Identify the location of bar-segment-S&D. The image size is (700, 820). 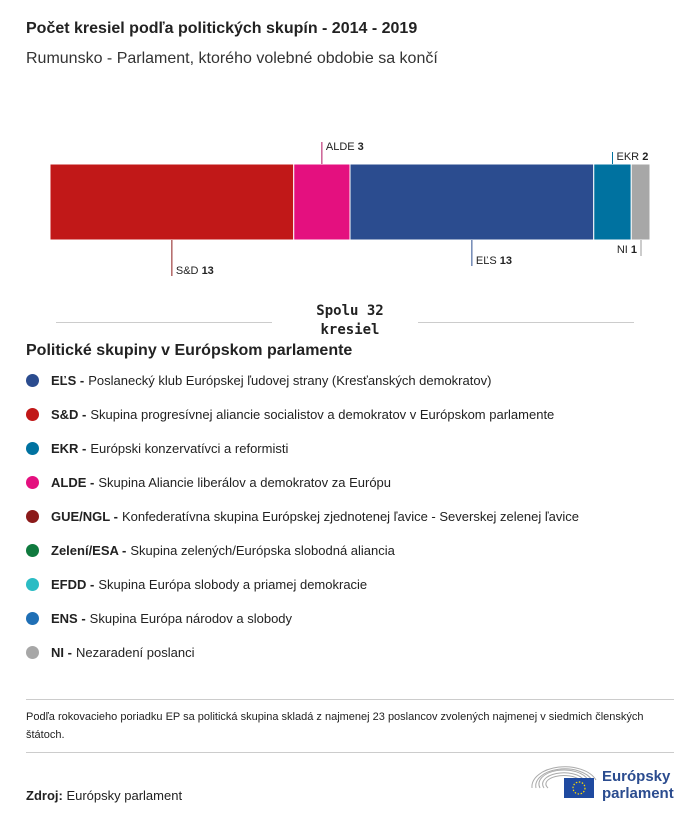
(172, 202).